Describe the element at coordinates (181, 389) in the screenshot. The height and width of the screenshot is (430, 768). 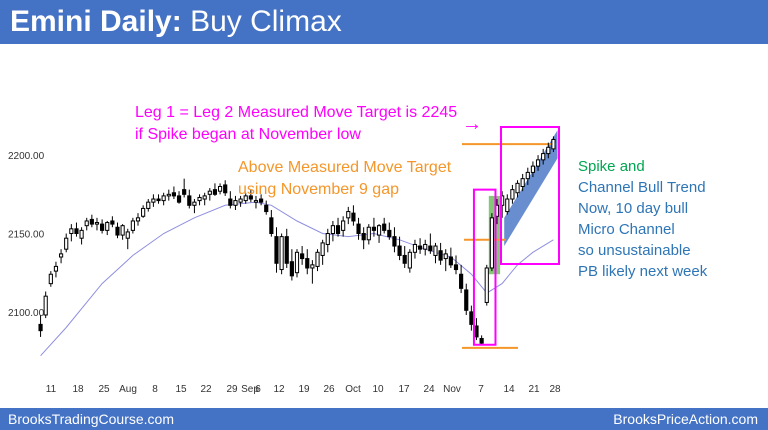
I see `x-tick-label: 15` at that location.